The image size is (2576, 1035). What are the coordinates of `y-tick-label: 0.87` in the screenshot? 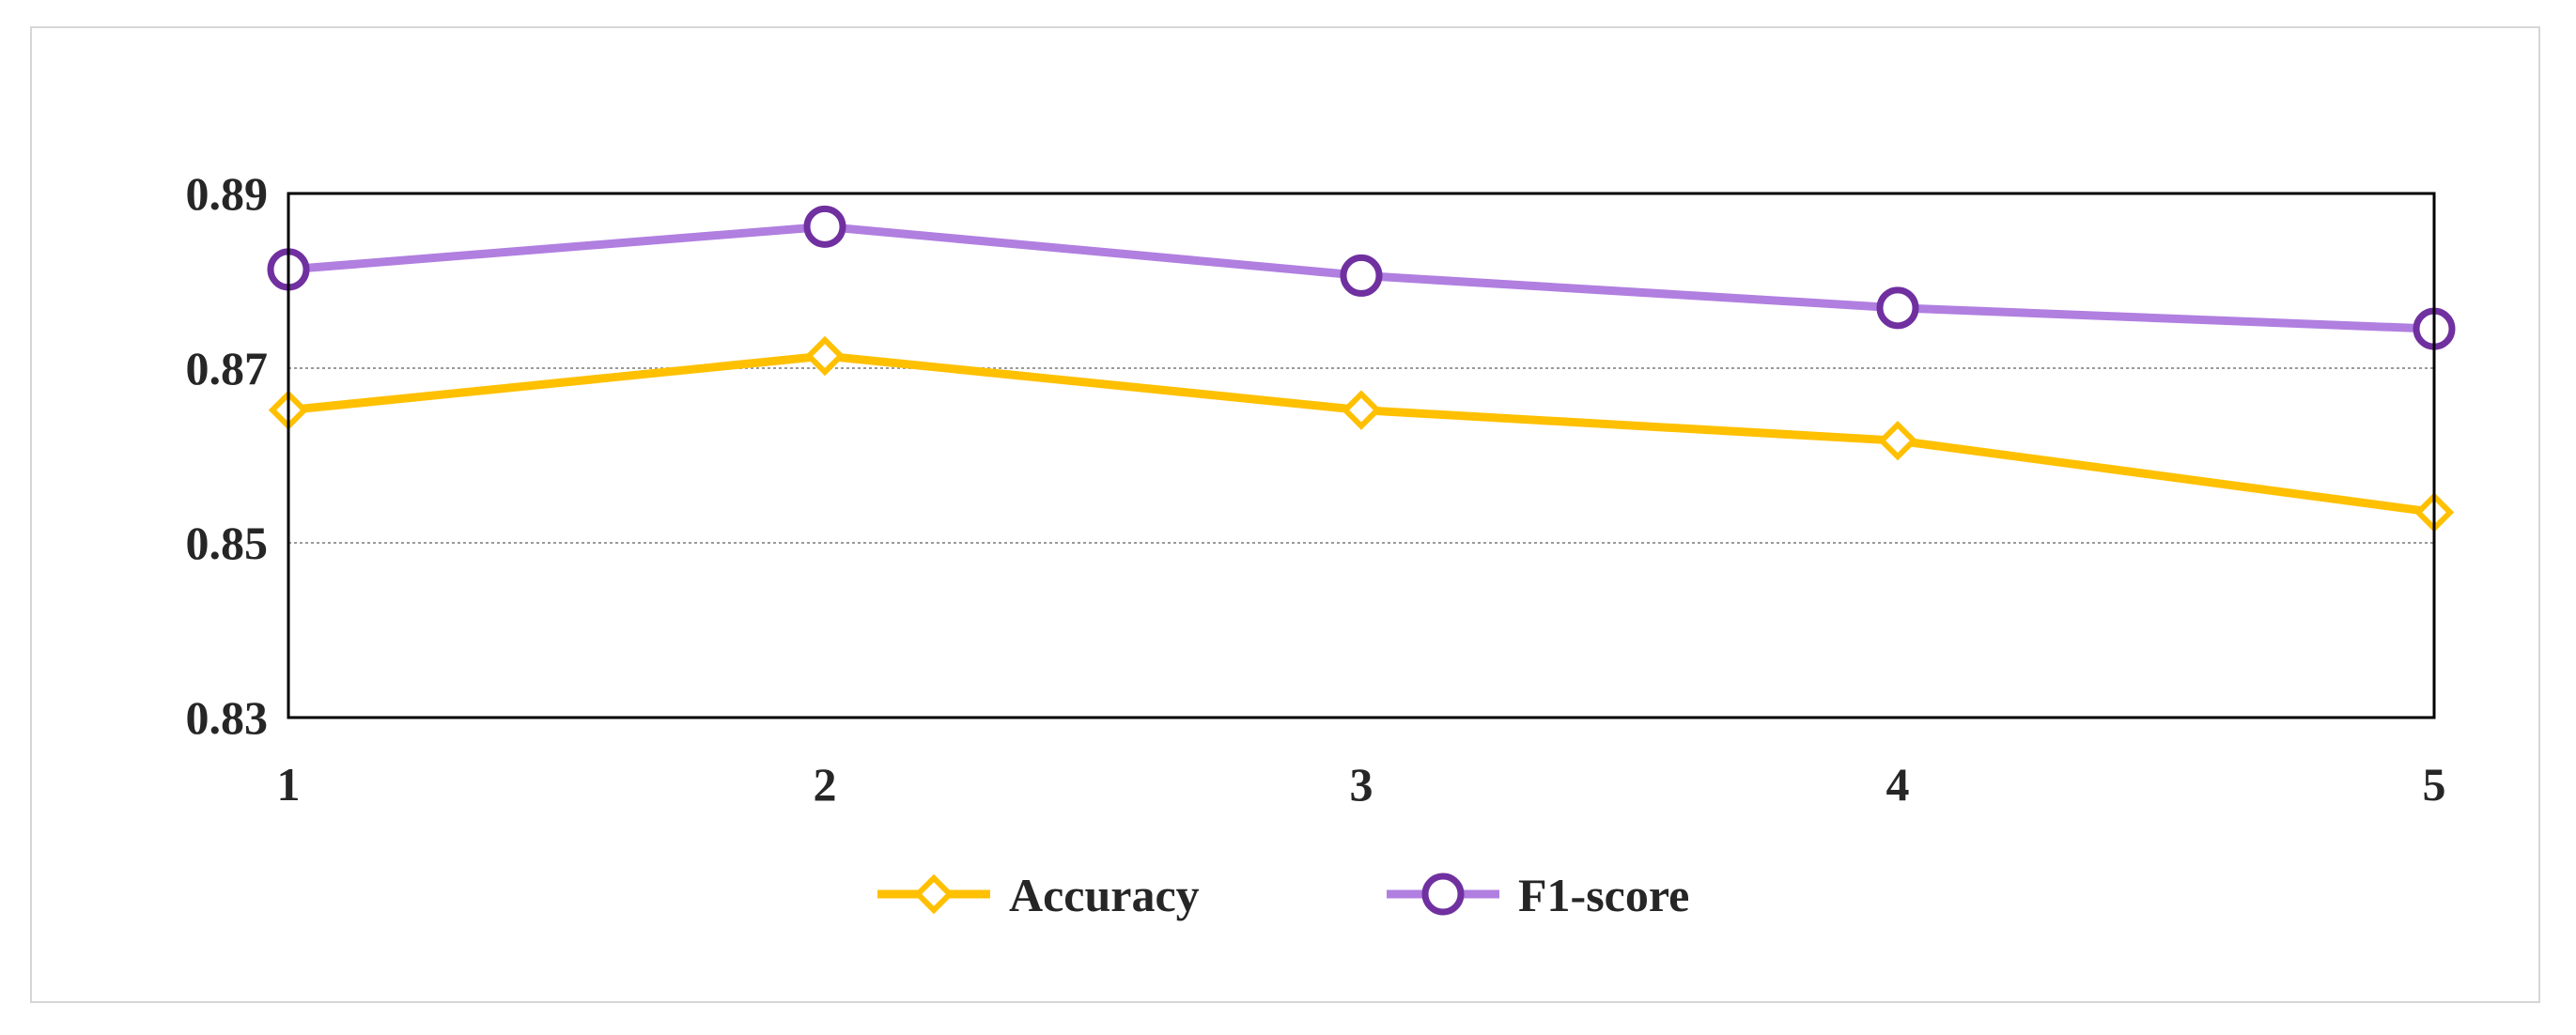 It's located at (227, 368).